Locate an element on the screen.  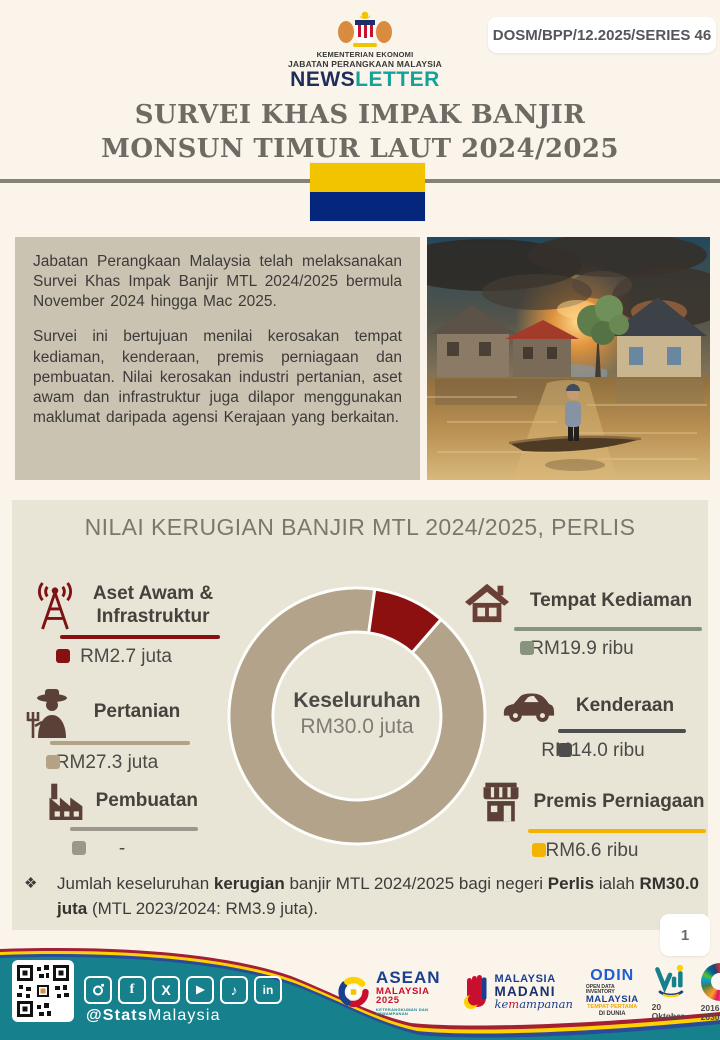
madani-script: kemampanan is located at coordinates (533, 1003).